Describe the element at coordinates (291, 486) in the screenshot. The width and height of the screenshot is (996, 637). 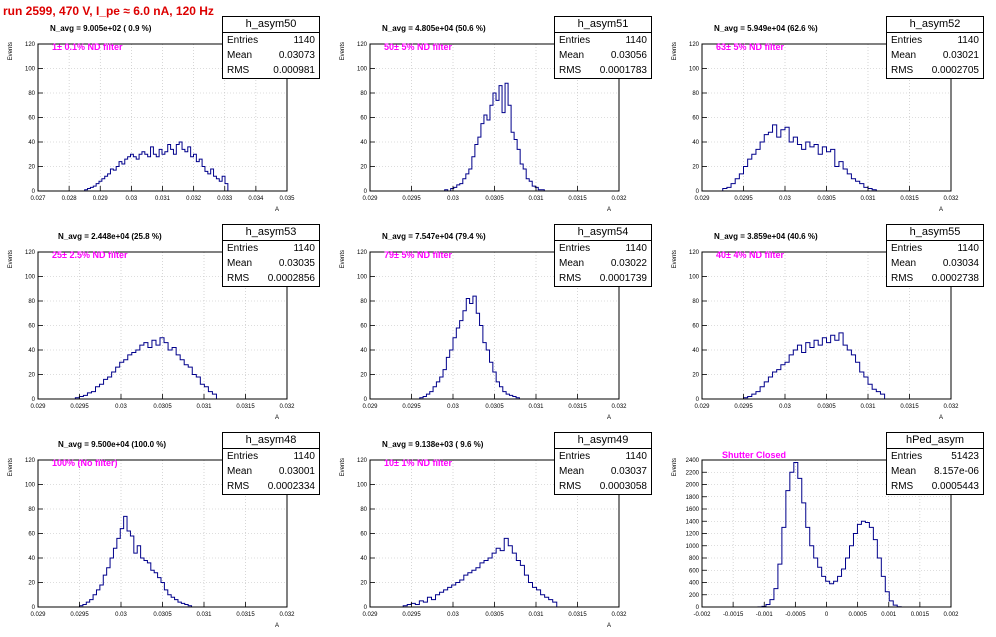
I see `stats-value-rms: 0.0002334` at that location.